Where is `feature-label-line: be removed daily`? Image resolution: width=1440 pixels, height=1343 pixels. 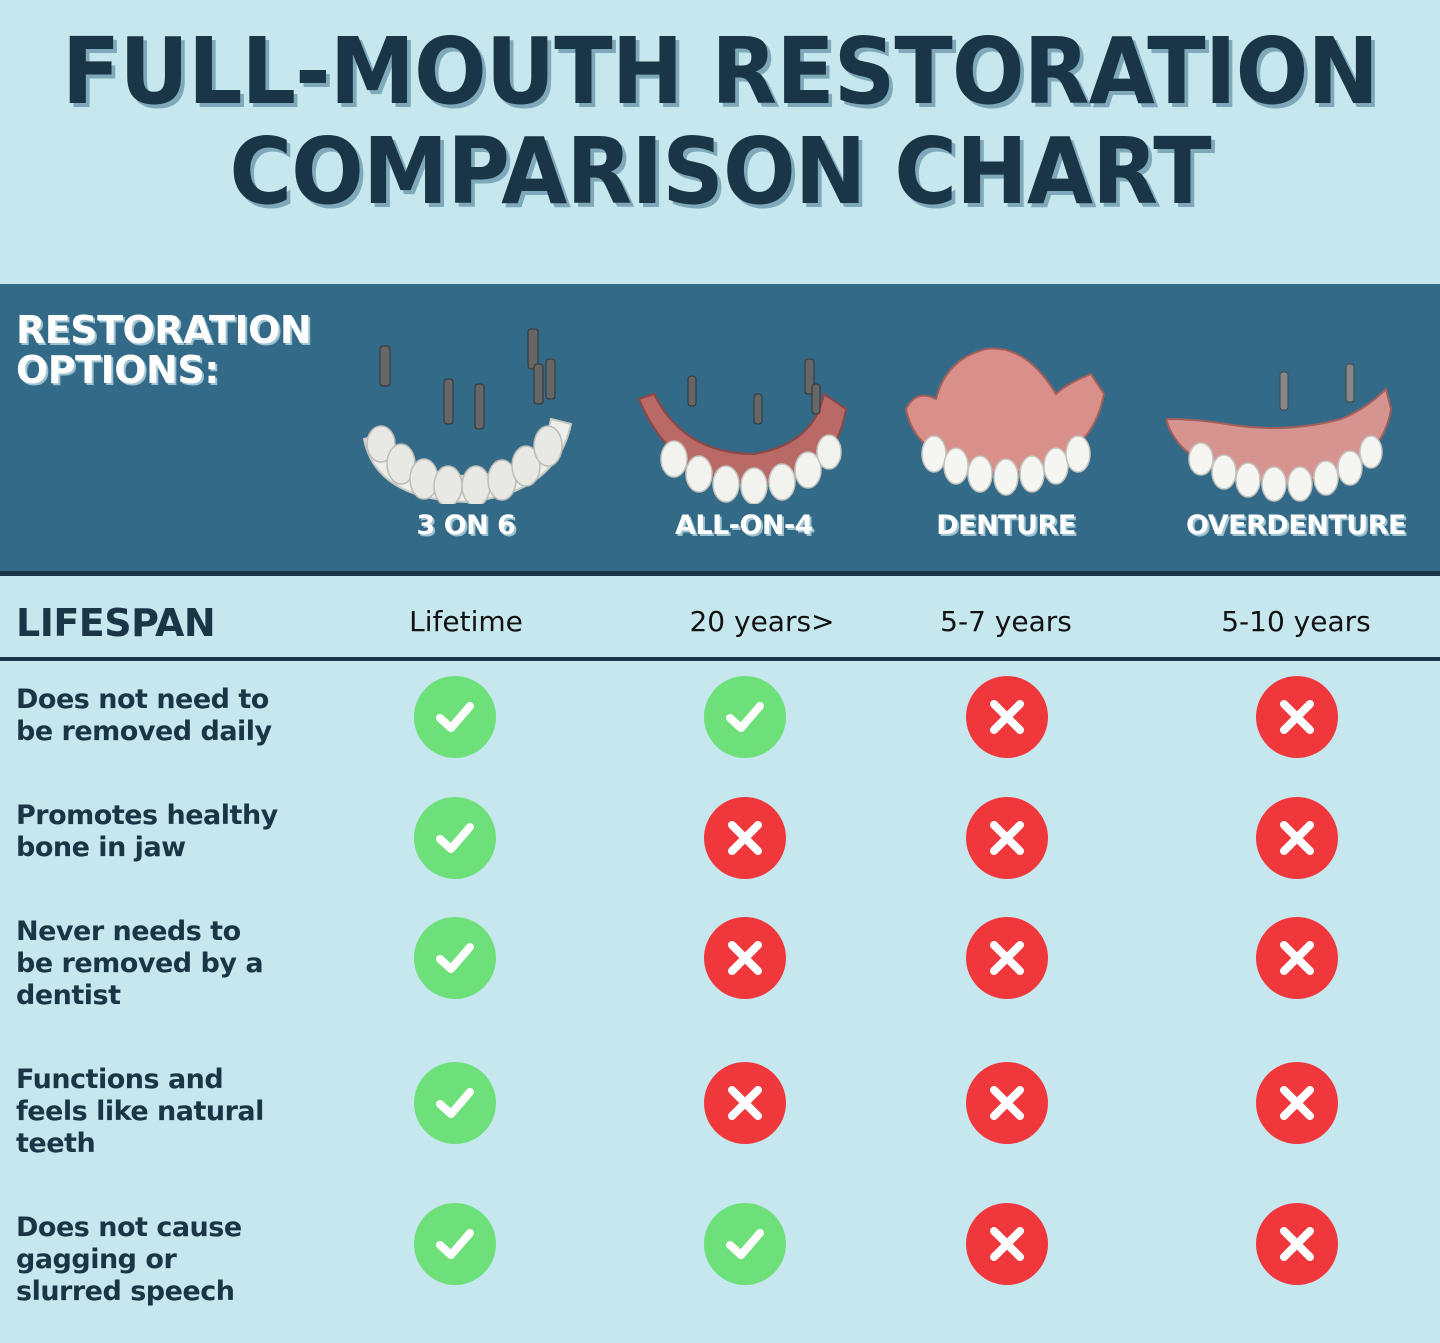 feature-label-line: be removed daily is located at coordinates (144, 731).